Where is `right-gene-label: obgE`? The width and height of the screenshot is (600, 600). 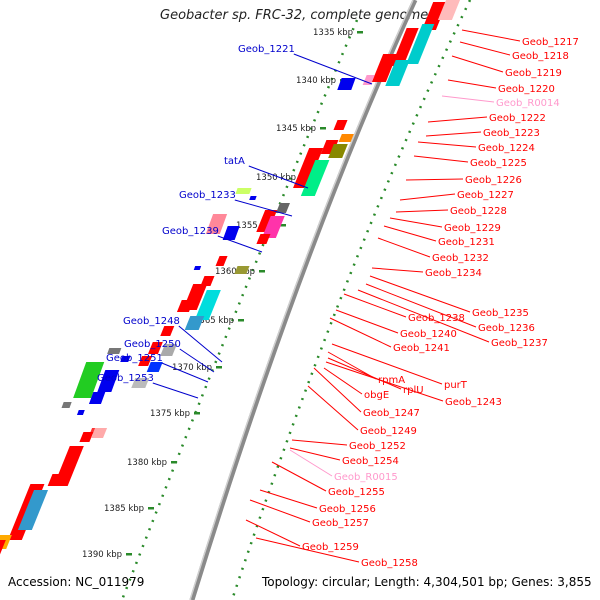 right-gene-label: obgE is located at coordinates (376, 395).